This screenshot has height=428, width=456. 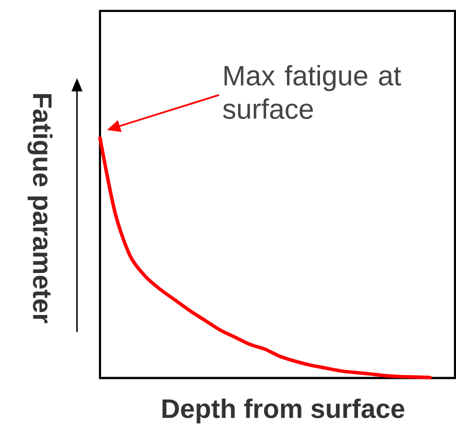 I want to click on x-axis-title: Depth from surface, so click(x=283, y=411).